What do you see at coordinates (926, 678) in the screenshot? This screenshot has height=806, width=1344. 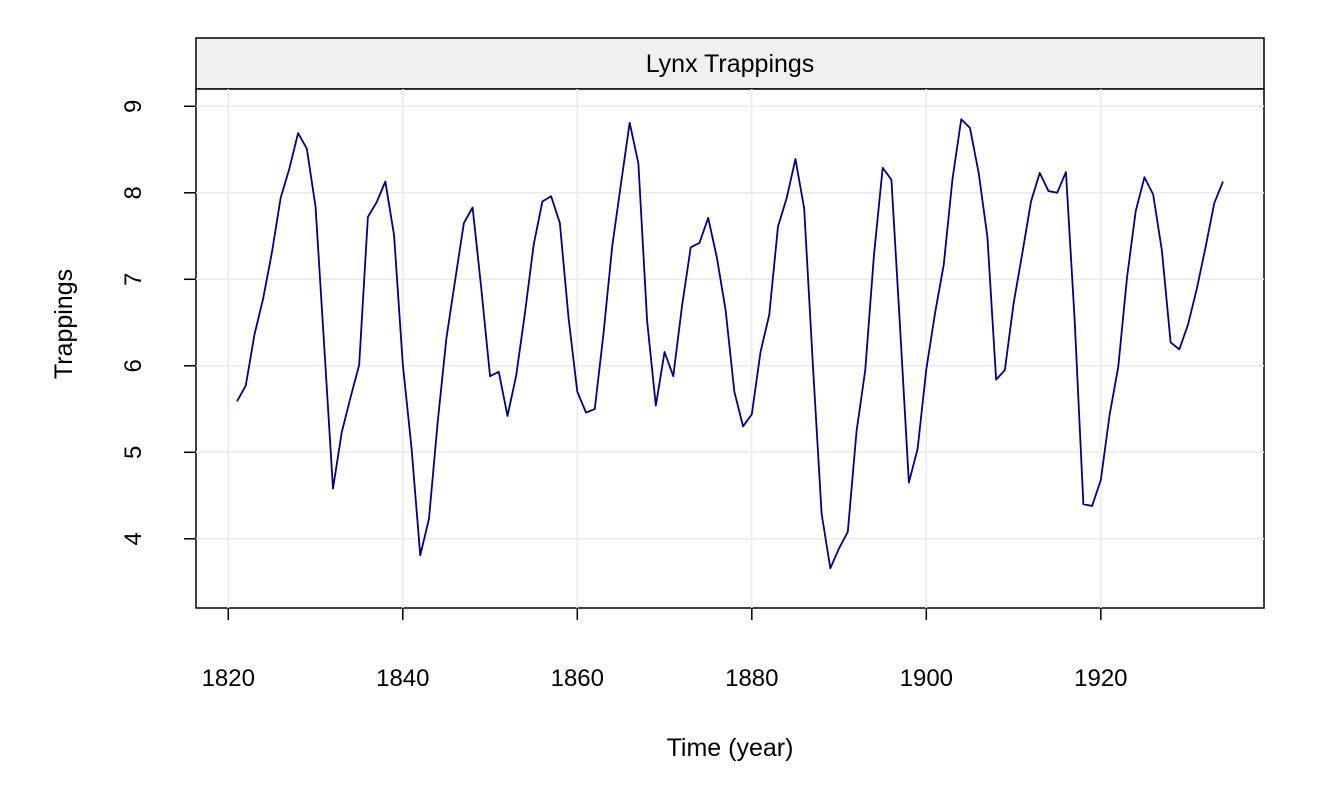 I see `x-tick-label: 1900` at bounding box center [926, 678].